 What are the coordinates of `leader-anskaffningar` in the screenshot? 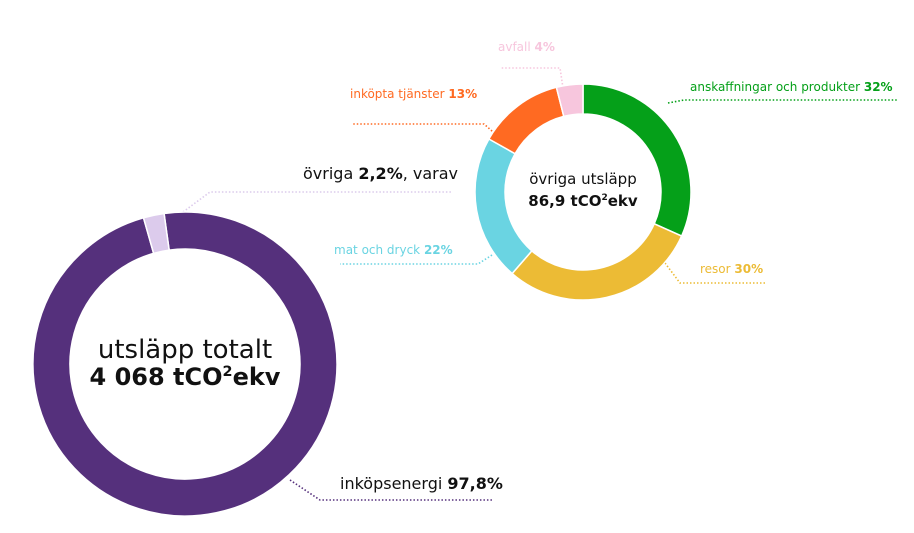 It's located at (782, 101).